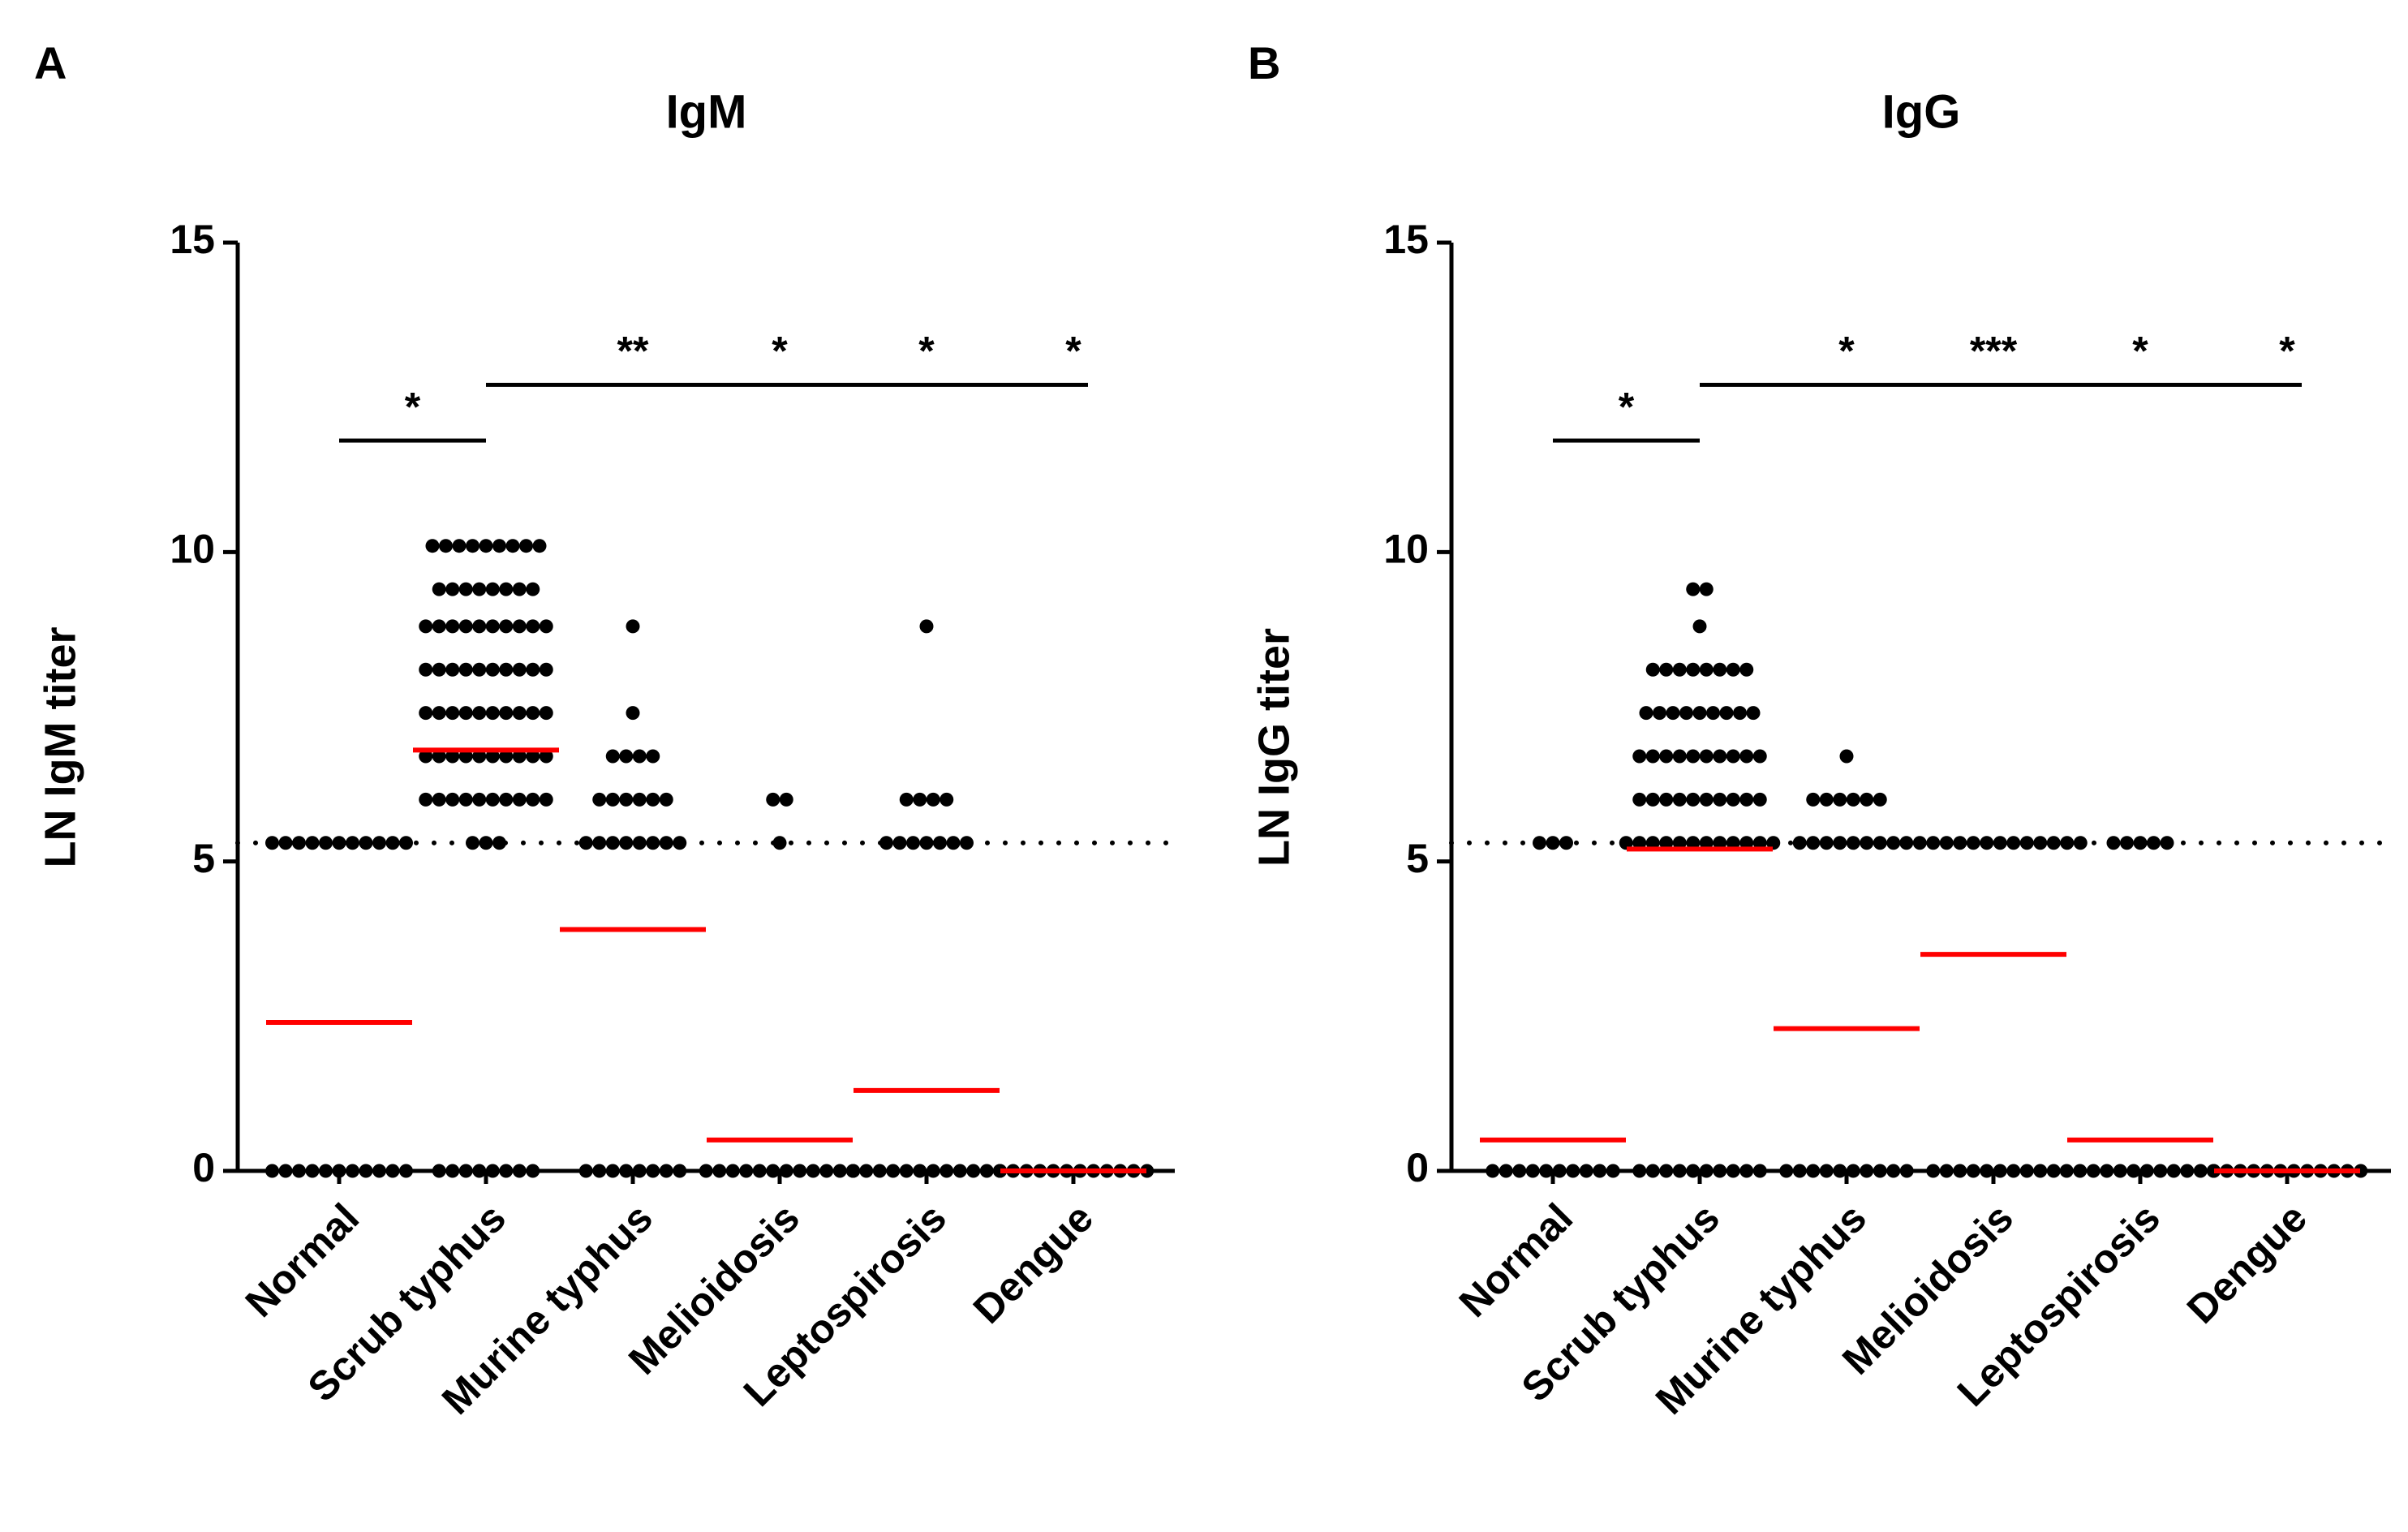  Describe the element at coordinates (706, 111) in the screenshot. I see `panel-title: IgM` at that location.